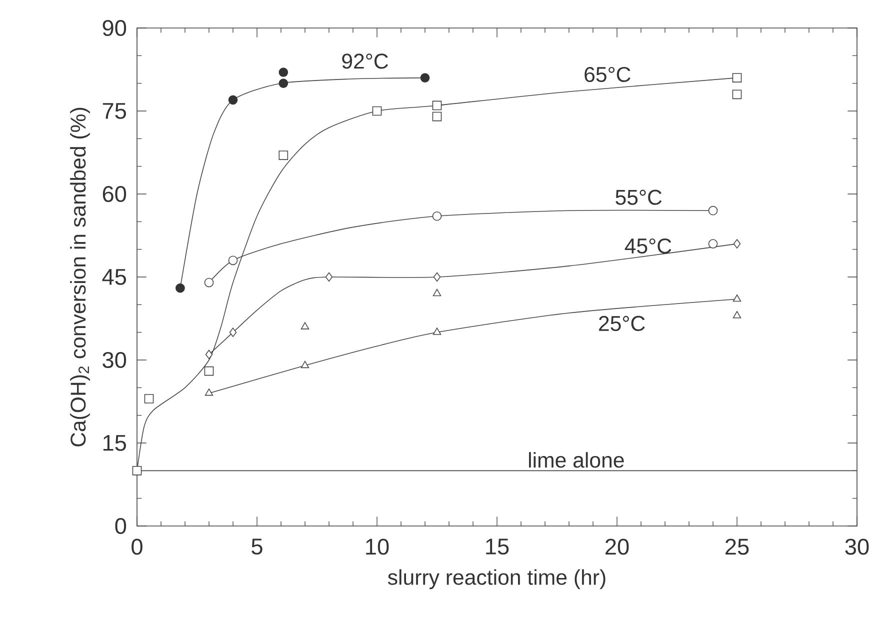 This screenshot has height=622, width=875. Describe the element at coordinates (114, 111) in the screenshot. I see `y-tick-label: 75` at that location.